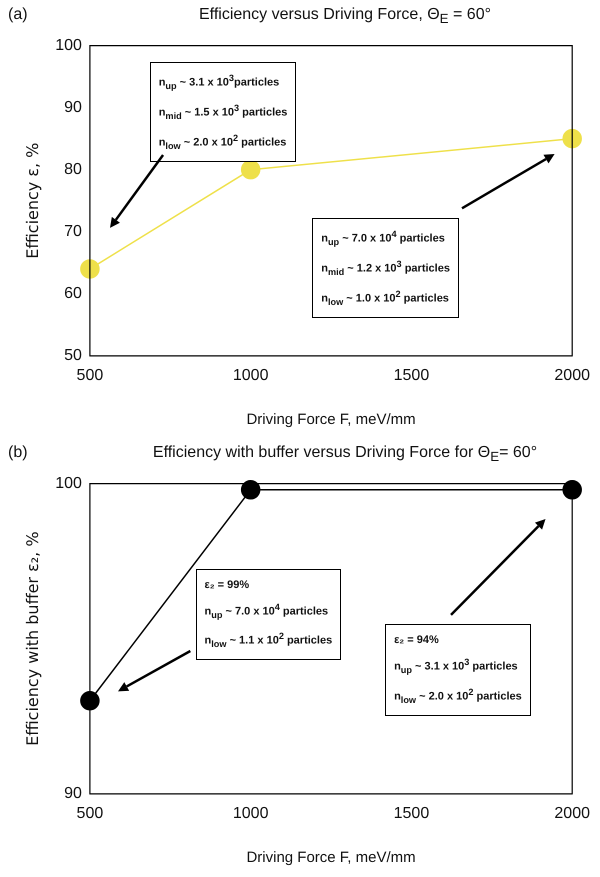 Image resolution: width=600 pixels, height=877 pixels. I want to click on text: n$_{up}$ ~ 3.1 x 10$^{3}$particles n$_{mid}$ ~ 1.5 x 10$^{3}$ particles n$_{low}$ ~ 2.0 x 10$^{2}$ particles, so click(223, 112).